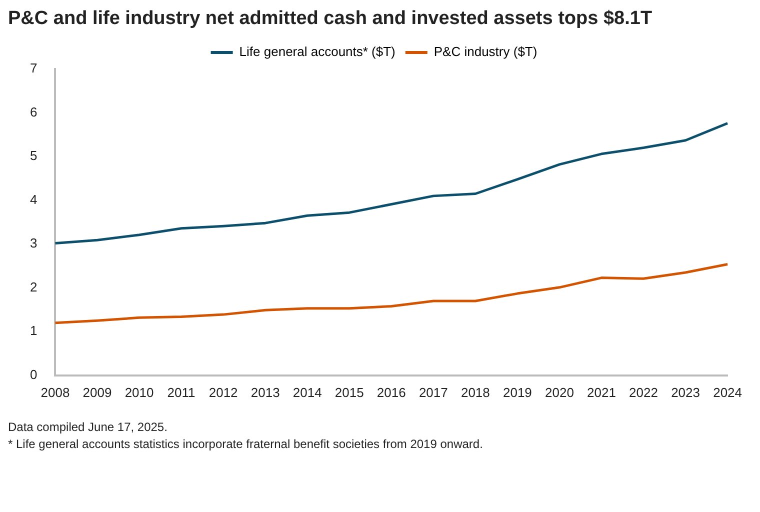  Describe the element at coordinates (391, 392) in the screenshot. I see `x-tick-label: 2016` at that location.